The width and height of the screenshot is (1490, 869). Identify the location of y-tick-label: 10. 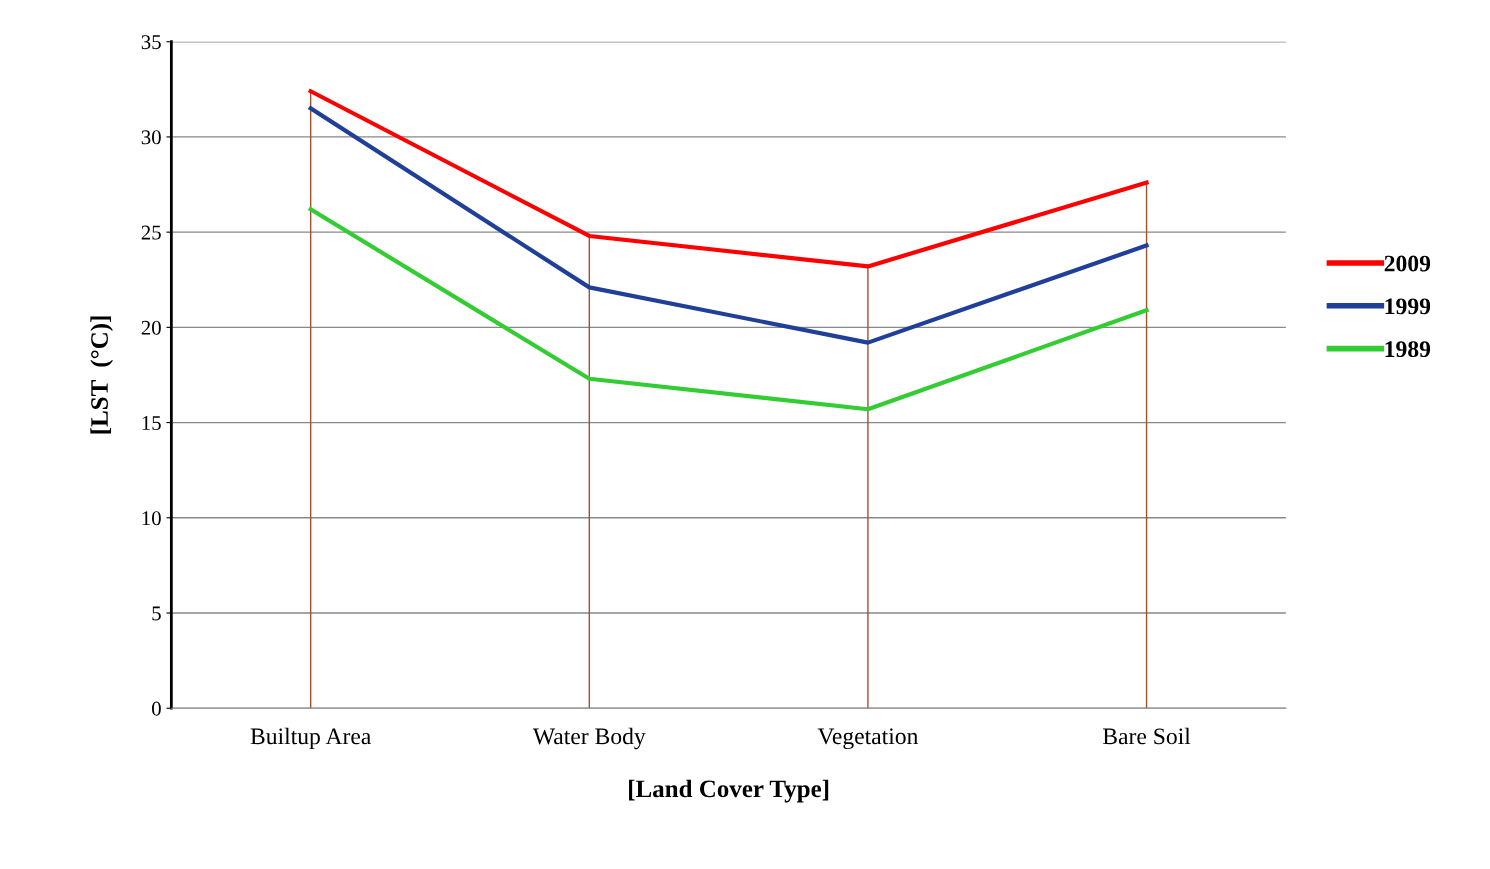
(151, 518).